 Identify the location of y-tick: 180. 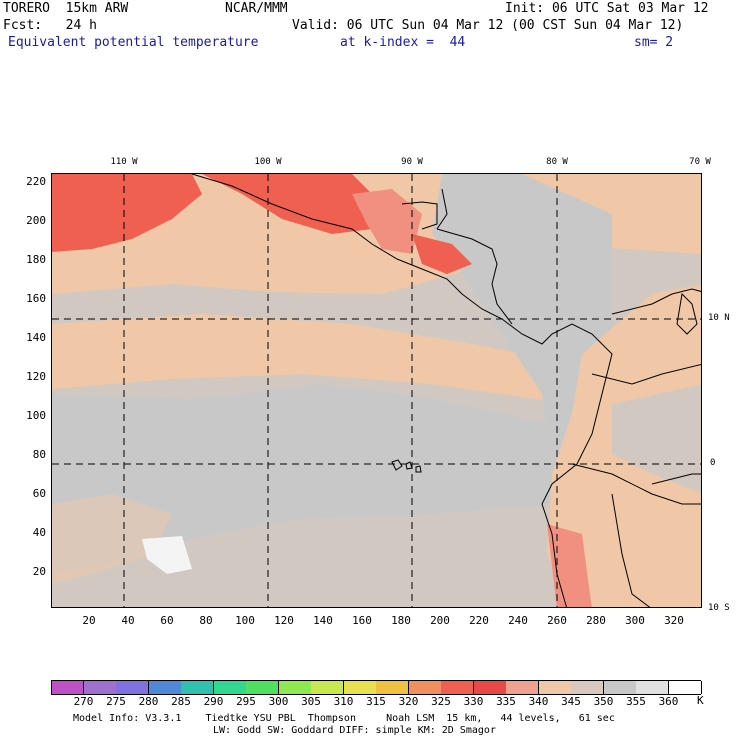
(36, 259).